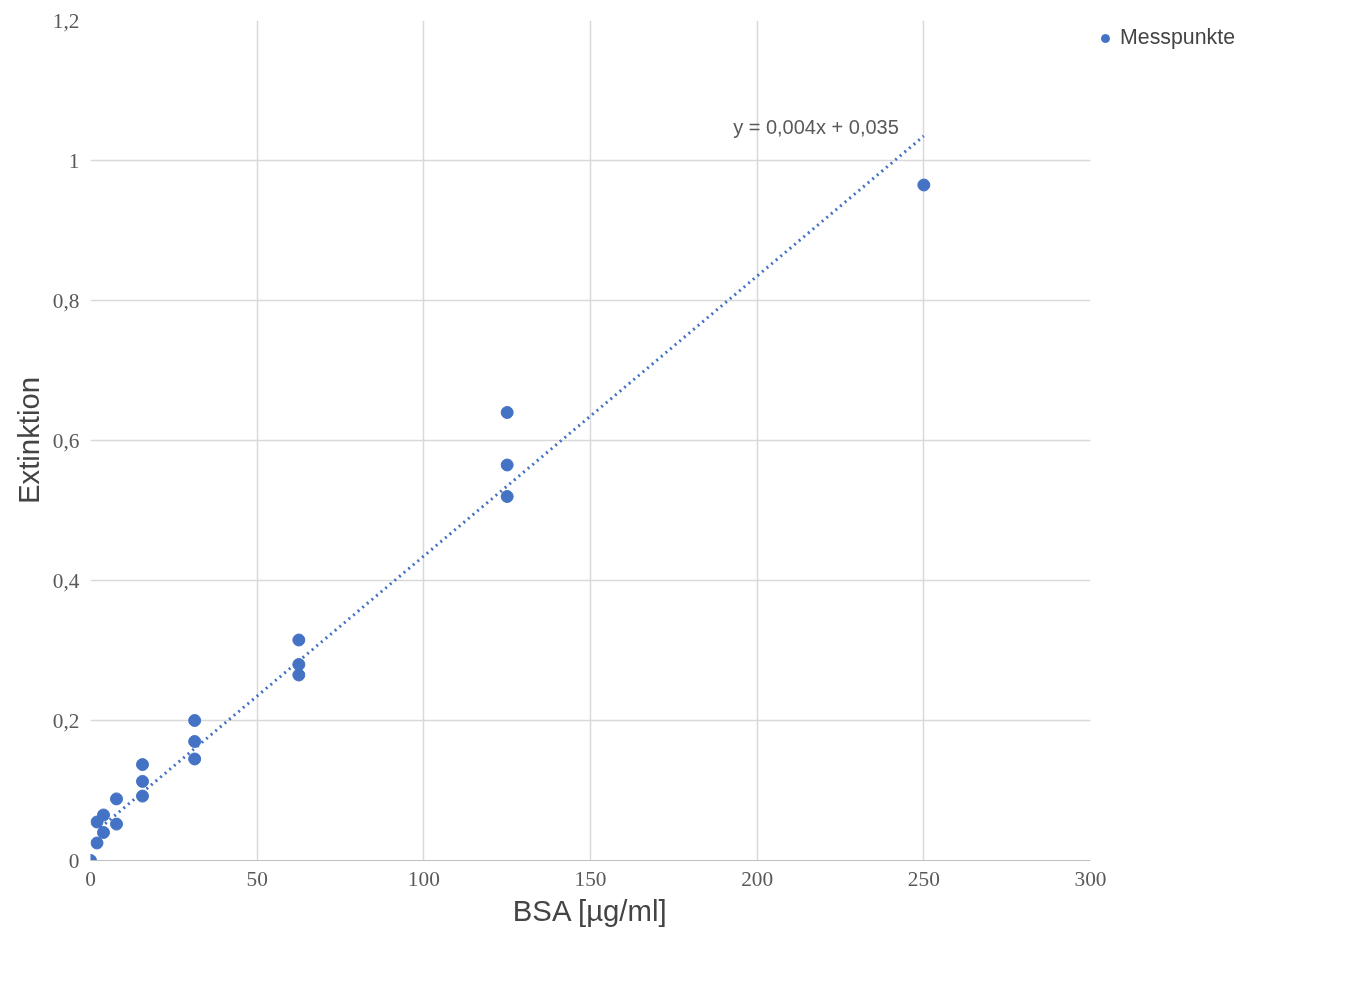 This screenshot has height=985, width=1351. I want to click on x-tick-label: 150, so click(590, 878).